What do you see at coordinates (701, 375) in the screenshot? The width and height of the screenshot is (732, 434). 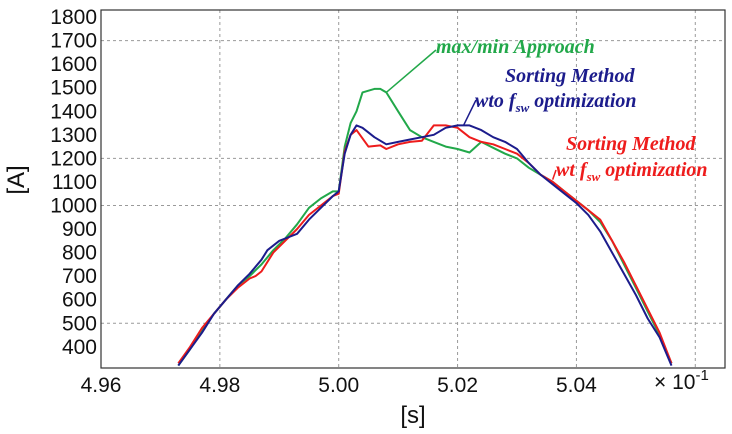 I see `x-multiplier-exponent: -1` at bounding box center [701, 375].